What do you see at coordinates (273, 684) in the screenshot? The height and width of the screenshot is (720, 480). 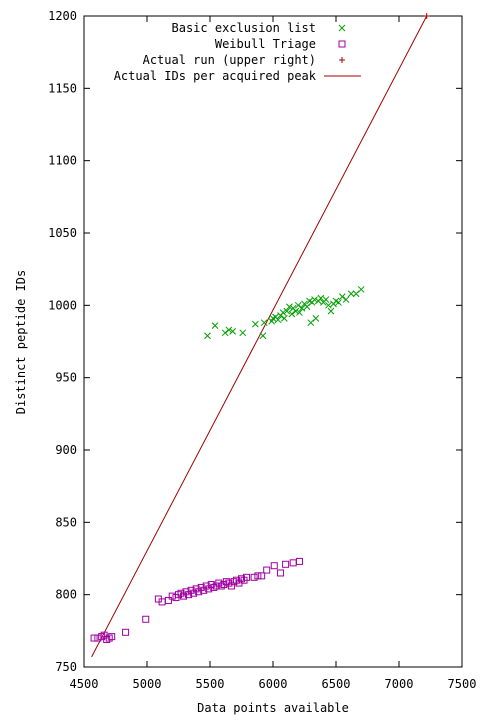 I see `x-tick-label: 6000` at bounding box center [273, 684].